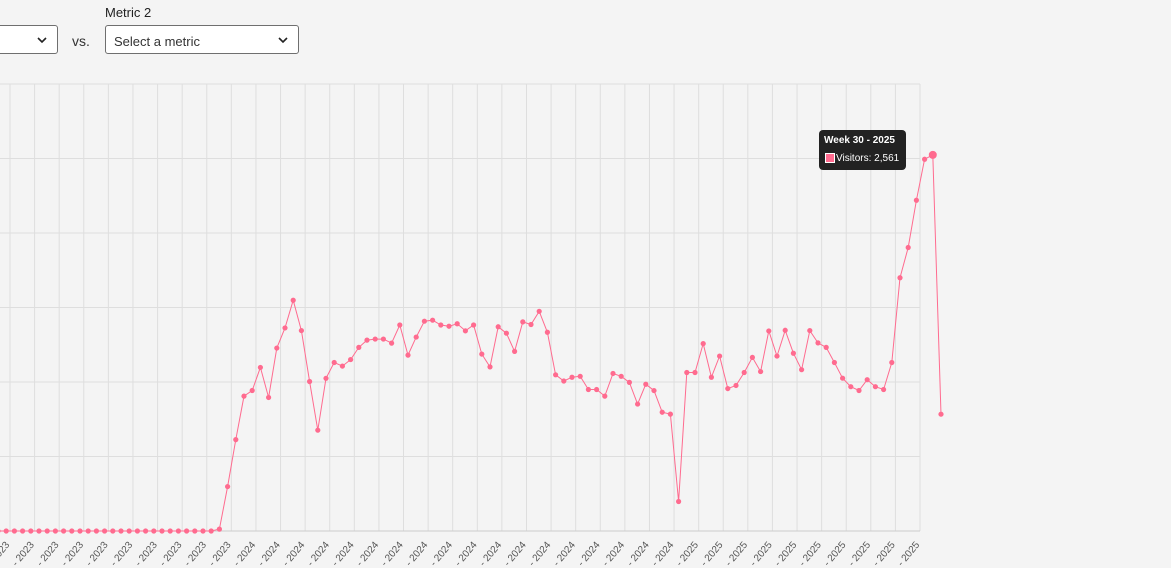  Describe the element at coordinates (830, 158) in the screenshot. I see `tooltip-swatch` at that location.